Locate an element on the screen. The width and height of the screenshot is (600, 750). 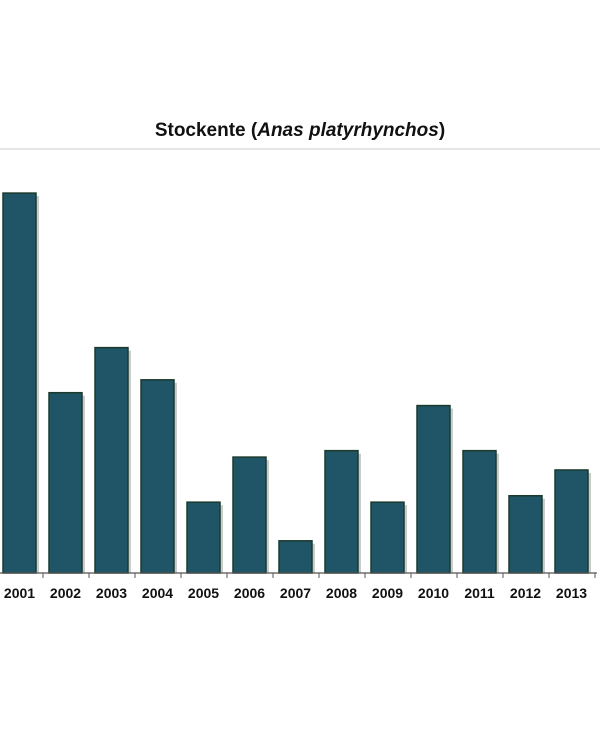
bar-2002 is located at coordinates (65, 482).